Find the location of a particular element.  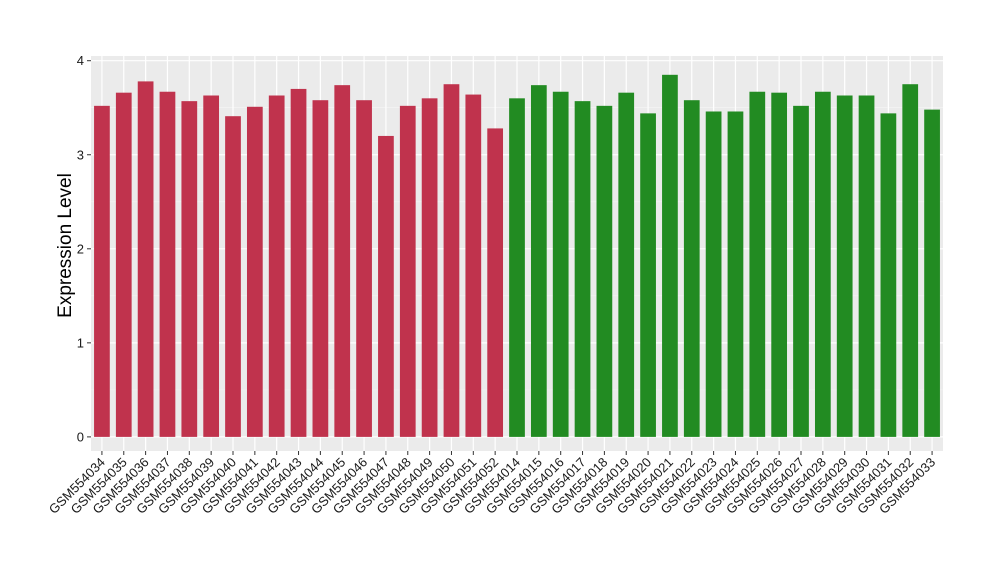

y-tick-label: 2 is located at coordinates (80, 248).